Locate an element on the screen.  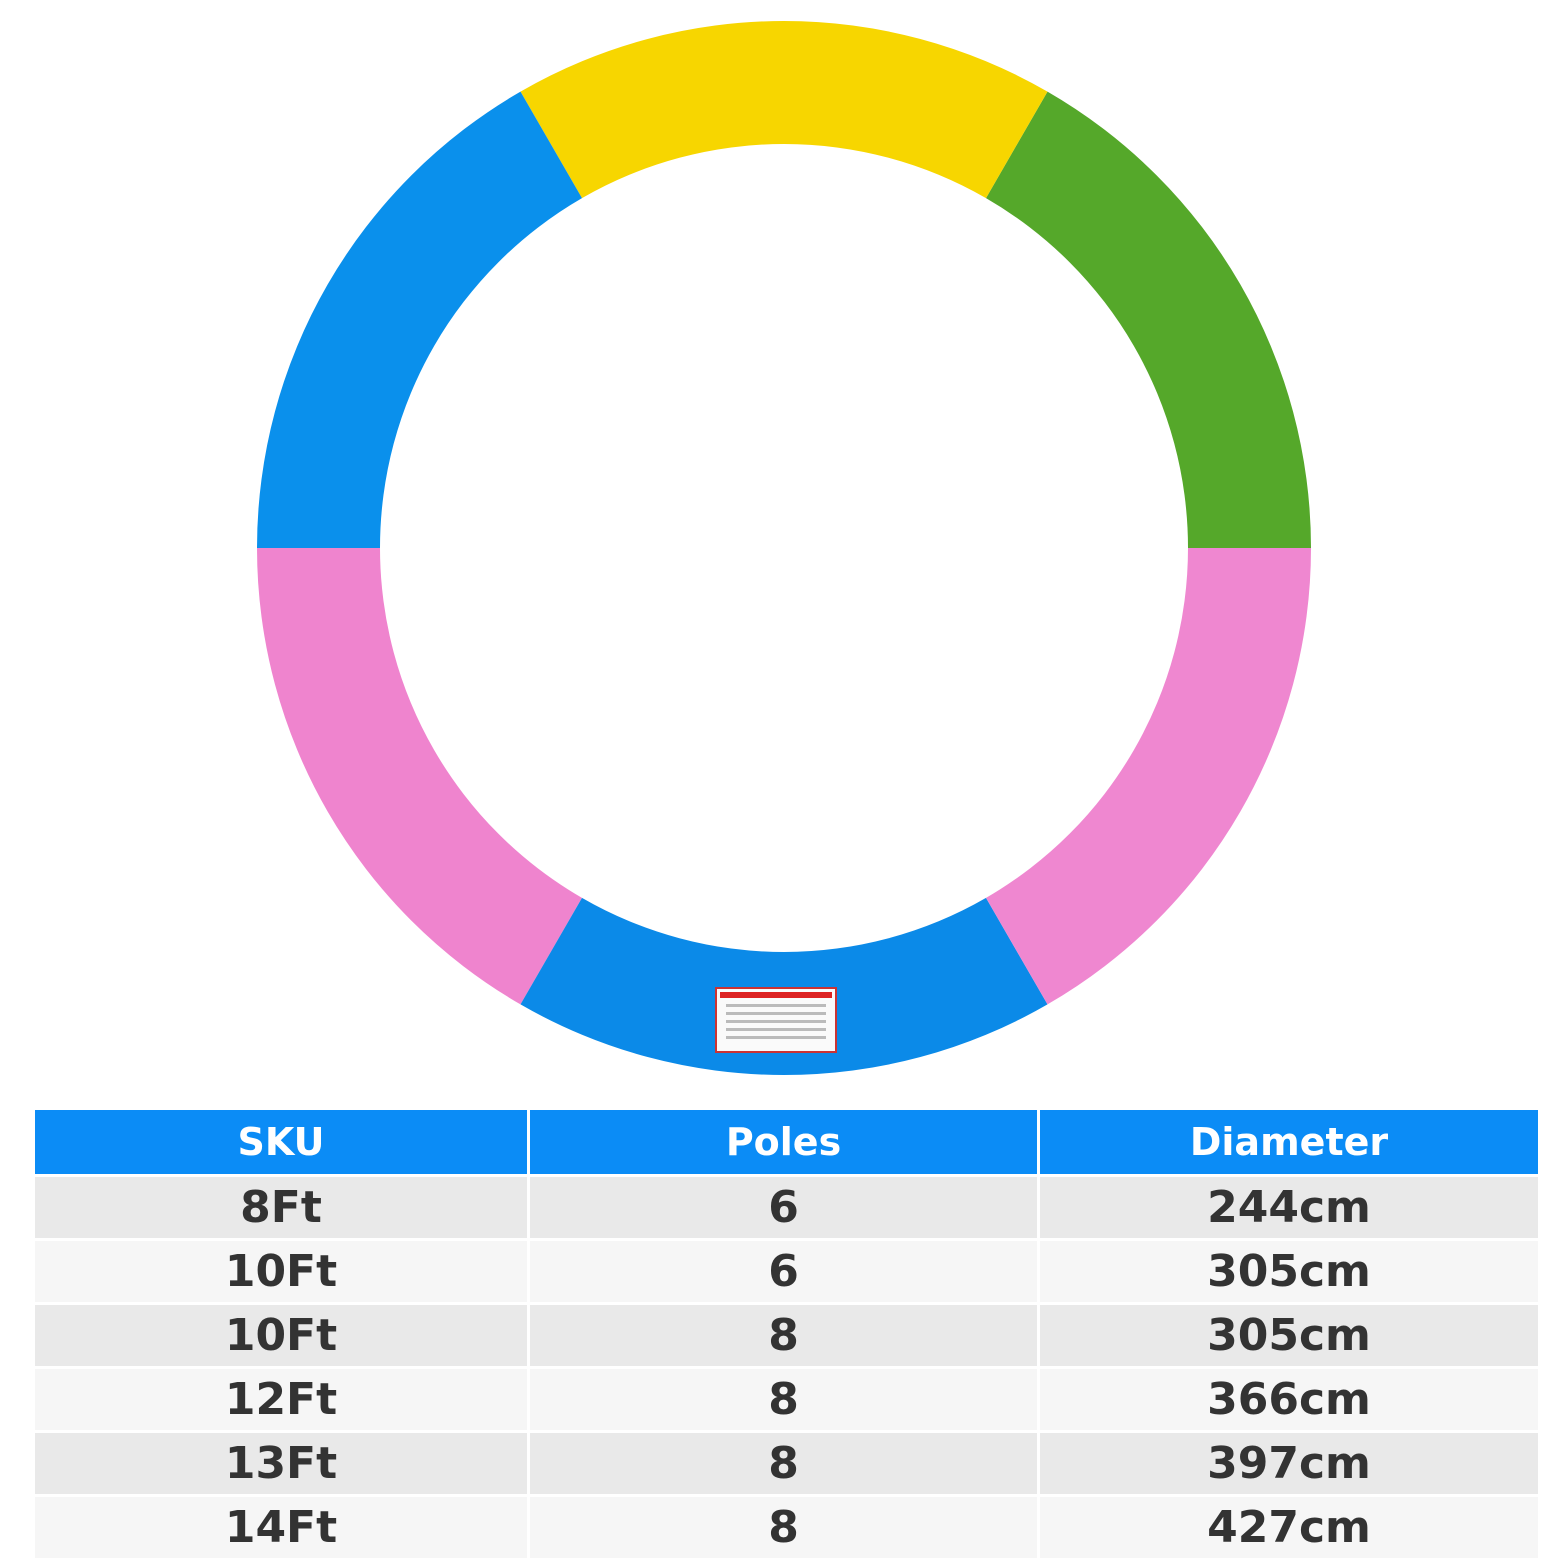
table-cell: 244cm is located at coordinates (1289, 1207).